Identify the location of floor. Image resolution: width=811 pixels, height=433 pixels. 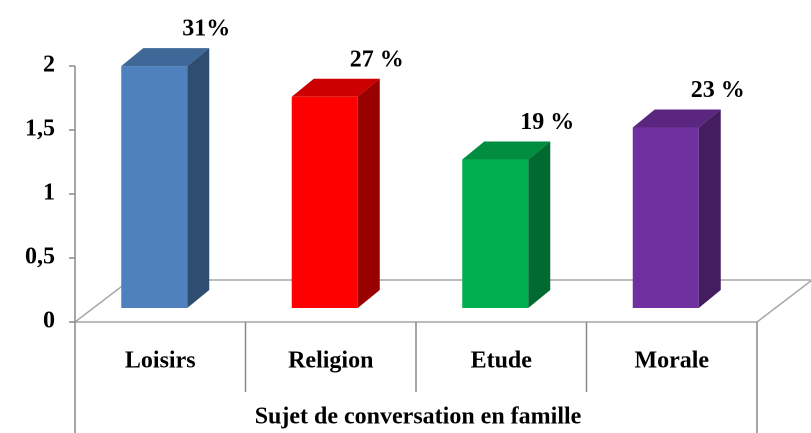
(441, 301).